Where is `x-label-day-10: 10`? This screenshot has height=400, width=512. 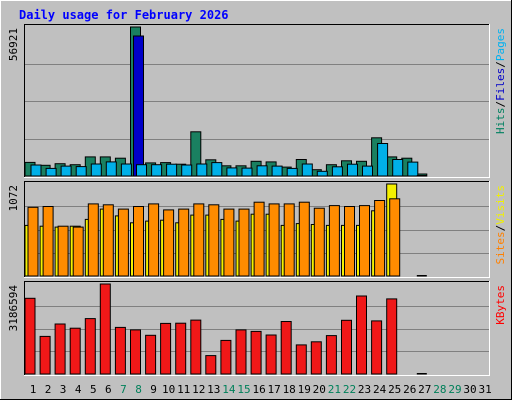 x-label-day-10: 10 is located at coordinates (168, 389).